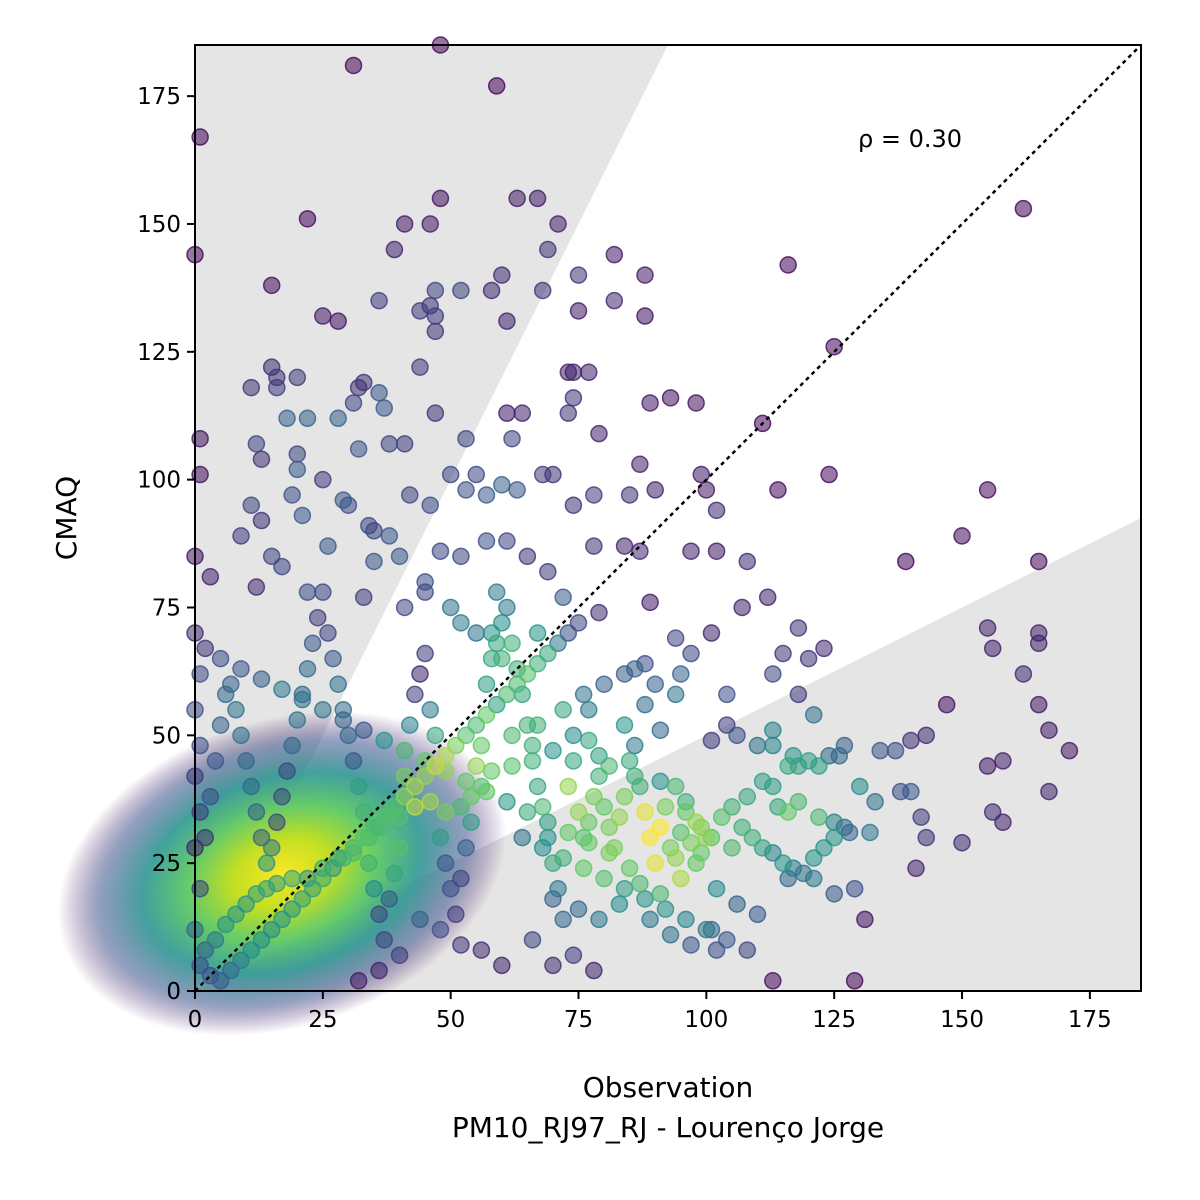 The image size is (1200, 1200). Describe the element at coordinates (166, 736) in the screenshot. I see `y-tick-label: 50` at that location.